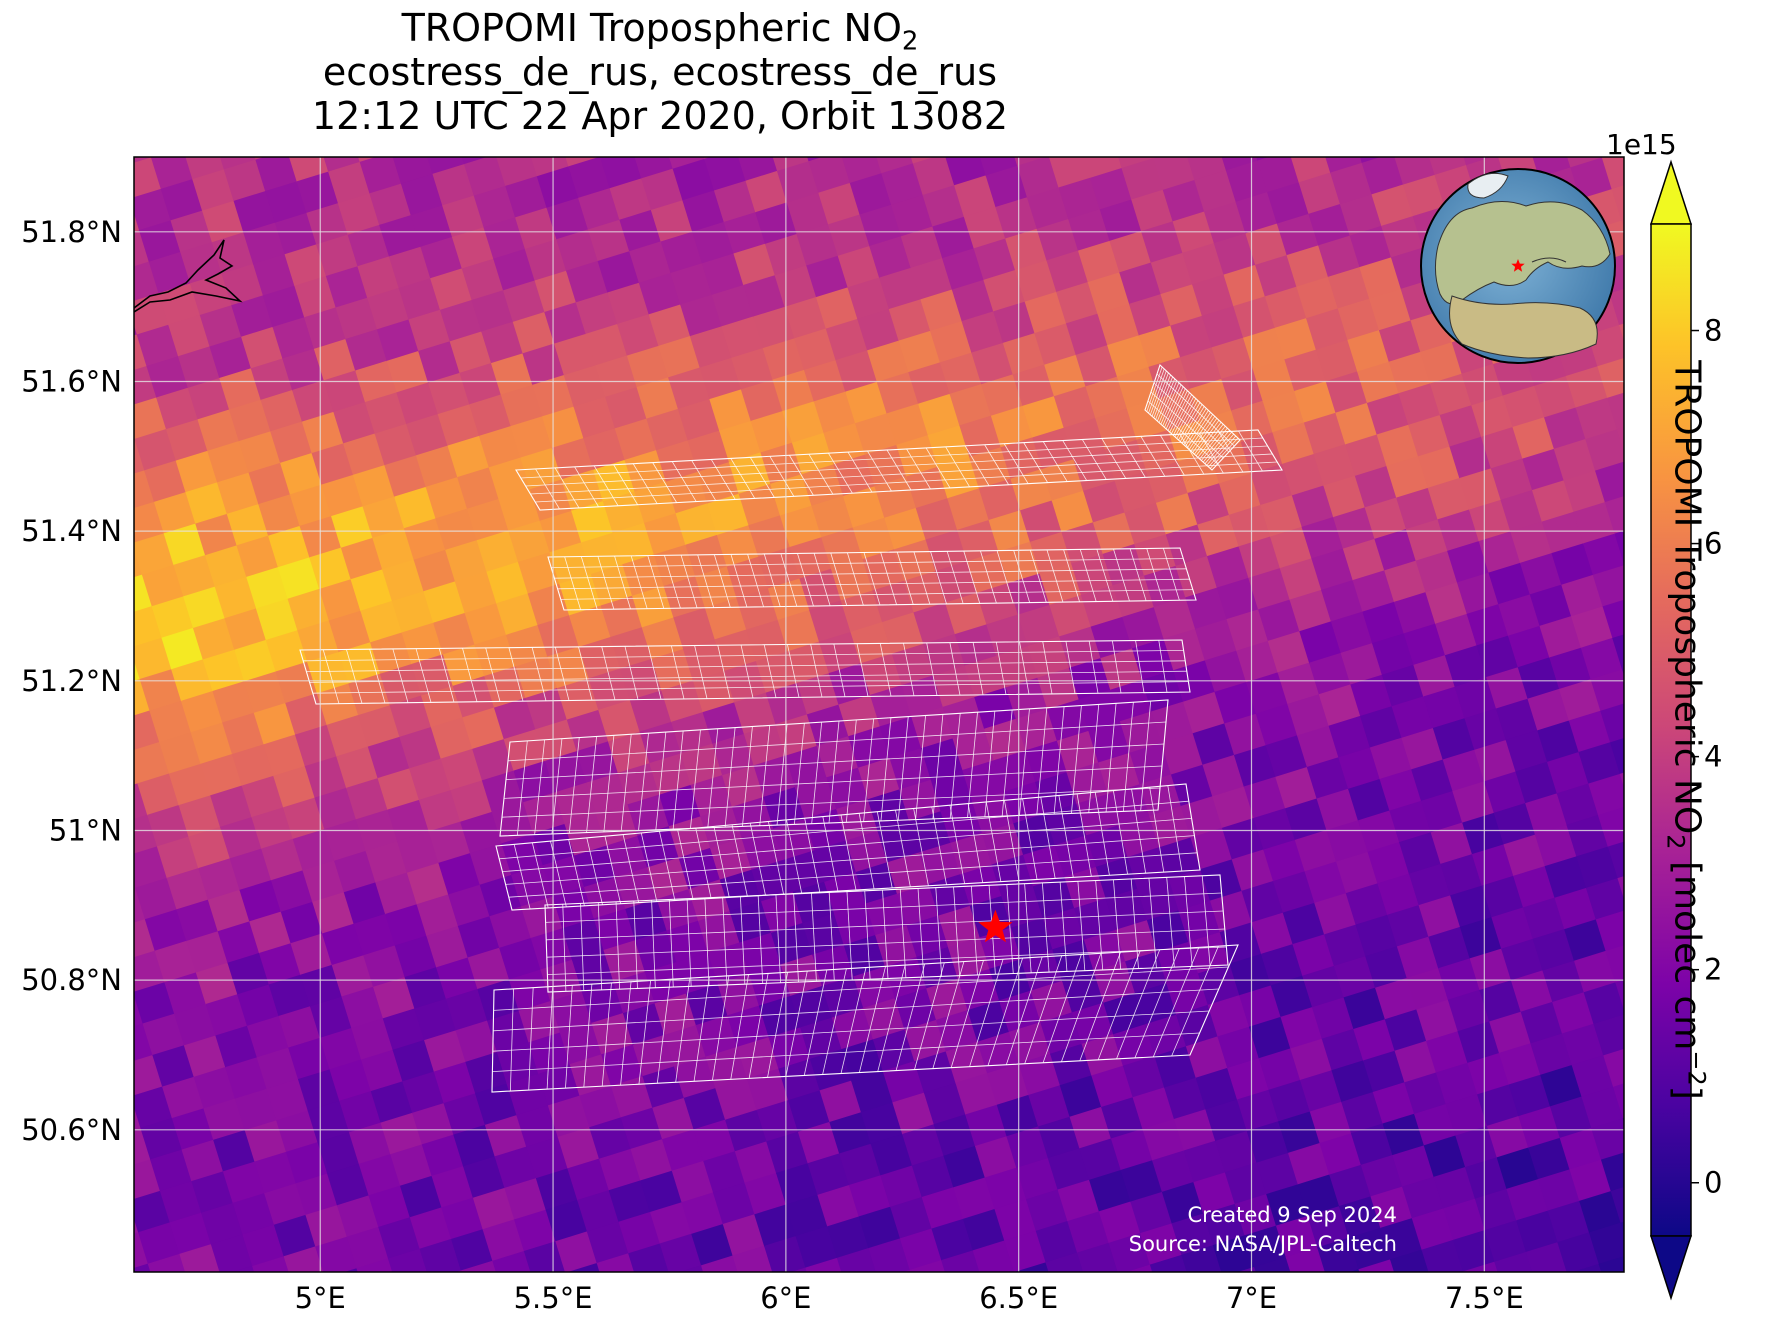 The height and width of the screenshot is (1317, 1770). What do you see at coordinates (71, 381) in the screenshot?
I see `y-tick-label: 51.6°N` at bounding box center [71, 381].